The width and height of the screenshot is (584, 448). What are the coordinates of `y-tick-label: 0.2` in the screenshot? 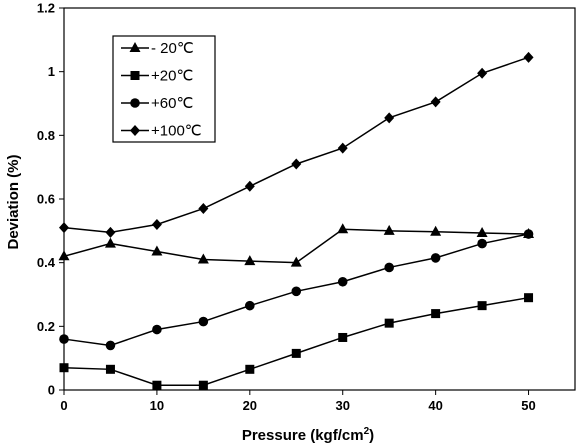 It's located at (46, 326).